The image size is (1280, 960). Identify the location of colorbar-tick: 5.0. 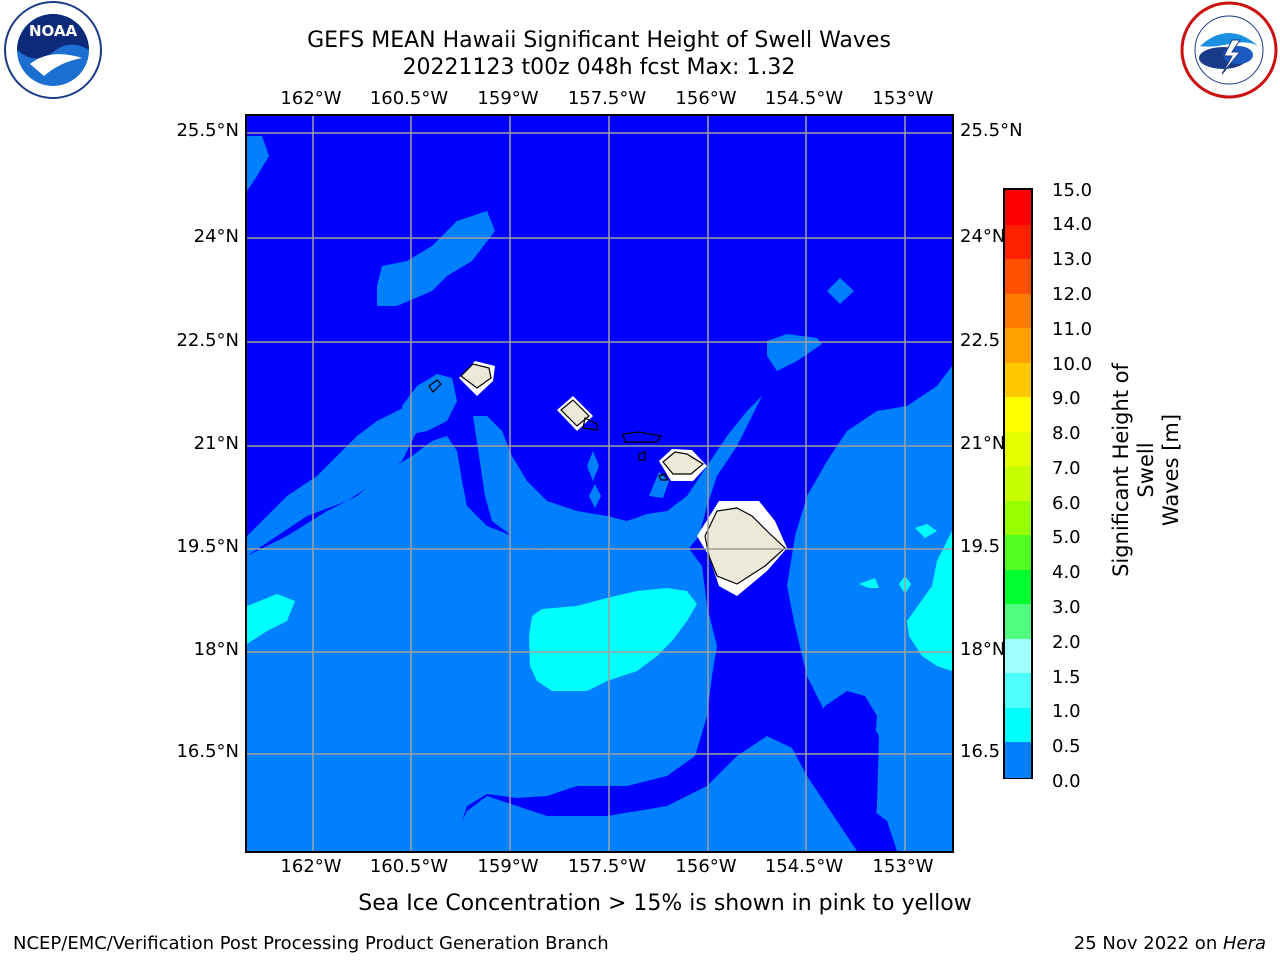
(1066, 537).